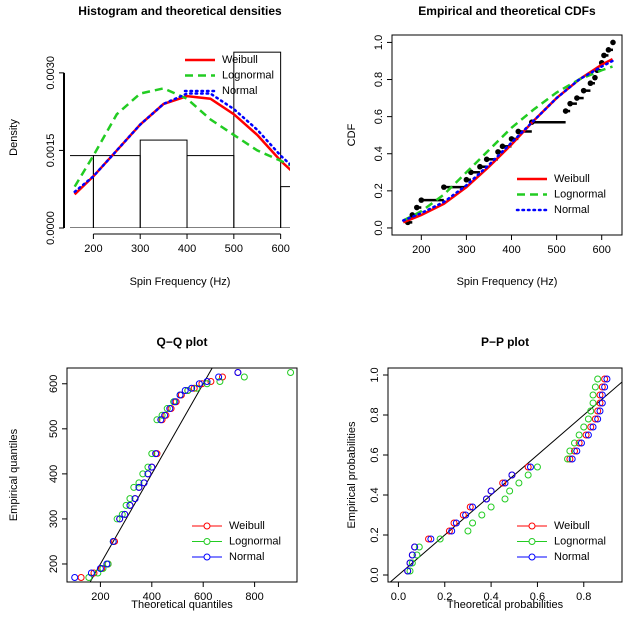  What do you see at coordinates (100, 597) in the screenshot?
I see `x-tick-label: 200` at bounding box center [100, 597].